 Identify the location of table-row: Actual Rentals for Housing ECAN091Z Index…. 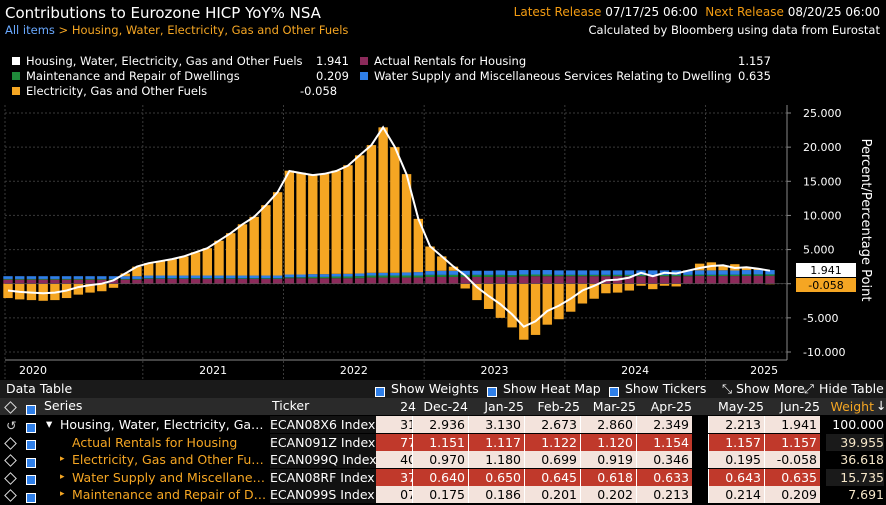
(443, 442).